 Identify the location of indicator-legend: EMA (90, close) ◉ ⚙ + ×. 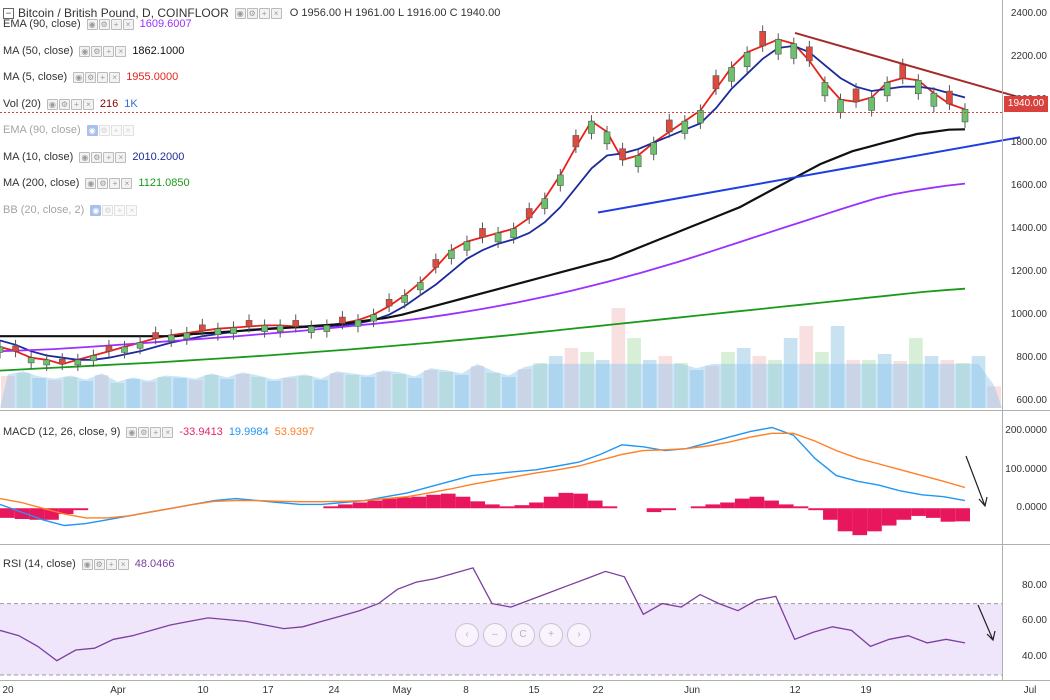
(68, 130).